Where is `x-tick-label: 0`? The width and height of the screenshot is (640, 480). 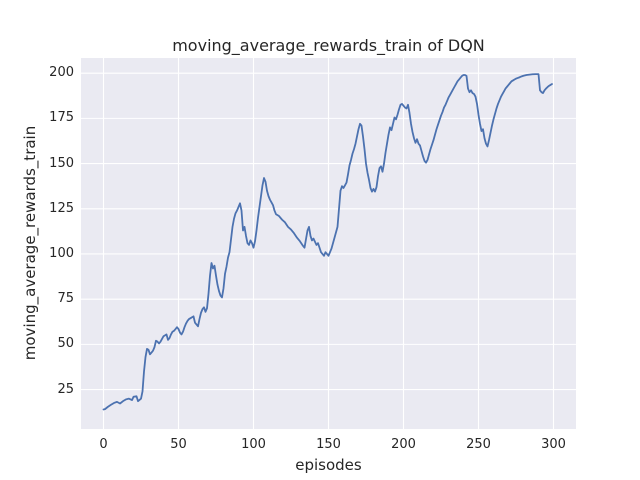 x-tick-label: 0 is located at coordinates (103, 444).